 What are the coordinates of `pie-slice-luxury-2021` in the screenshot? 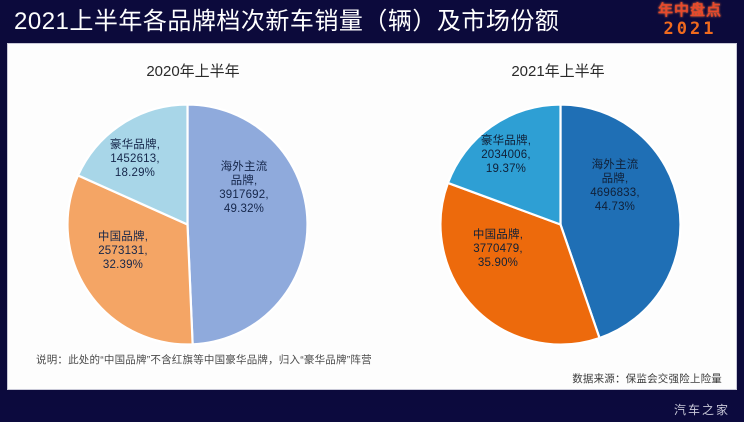 It's located at (504, 165).